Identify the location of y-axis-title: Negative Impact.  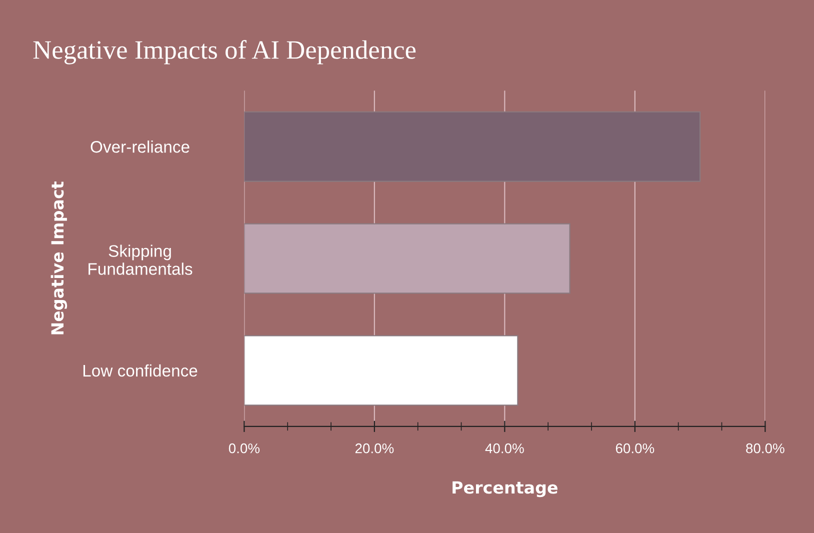
(59, 258).